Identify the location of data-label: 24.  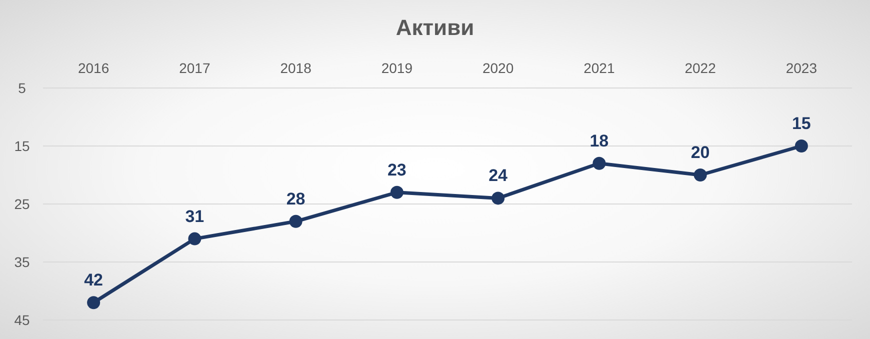
(498, 176).